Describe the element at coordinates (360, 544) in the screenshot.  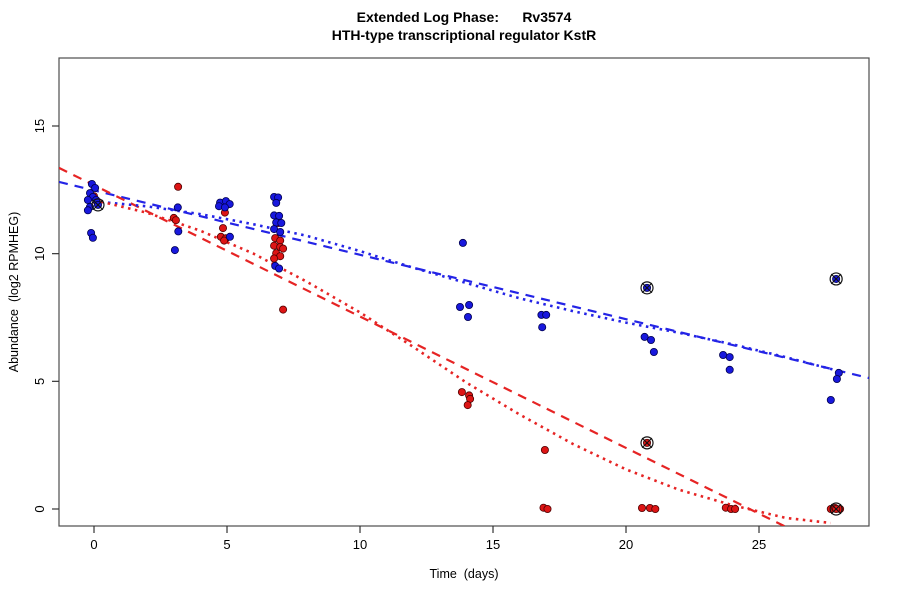
I see `x-tick-label: 10` at that location.